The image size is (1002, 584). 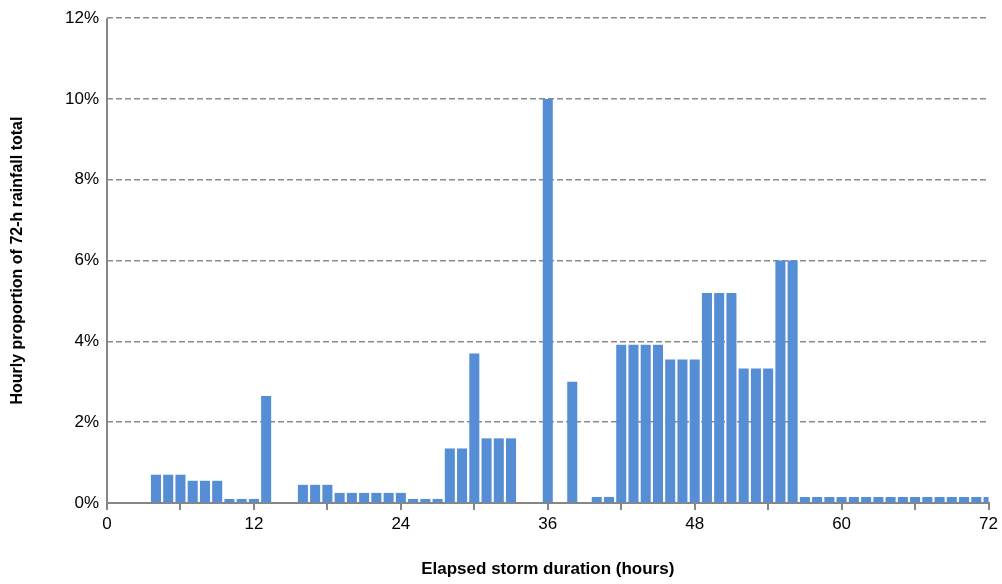 I want to click on x-axis-title: Elapsed storm duration (hours), so click(x=548, y=569).